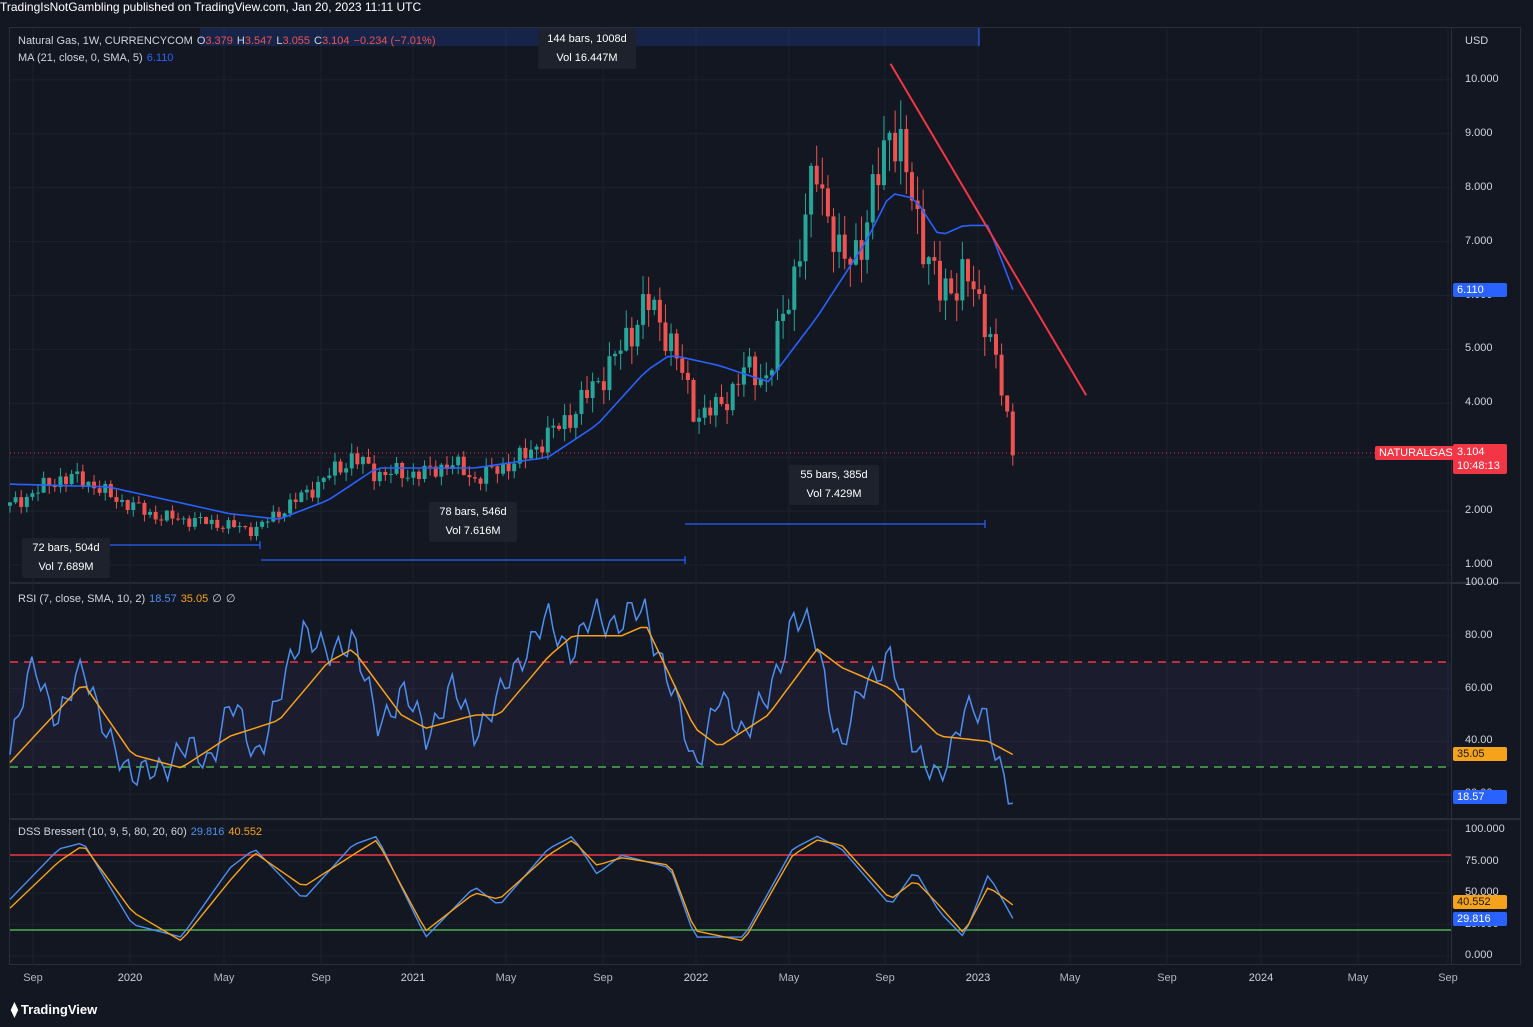 The image size is (1533, 1027). I want to click on close-value: 3.104, so click(336, 41).